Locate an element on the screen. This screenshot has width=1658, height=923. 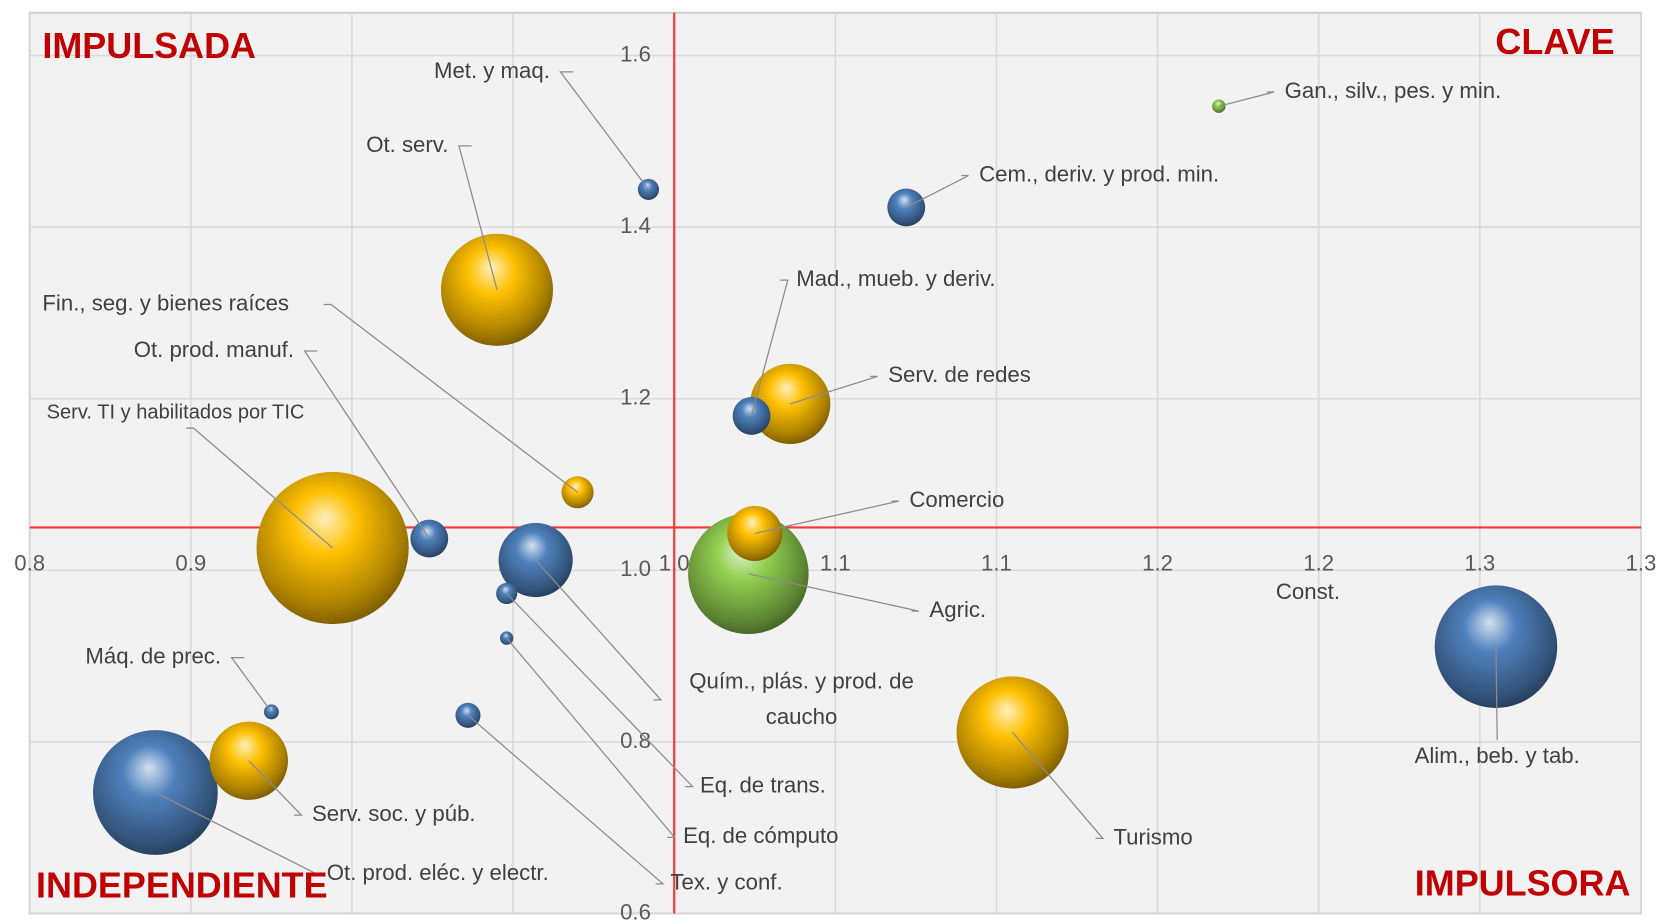
data-label: Quím., plás. y prod. de caucho is located at coordinates (801, 699).